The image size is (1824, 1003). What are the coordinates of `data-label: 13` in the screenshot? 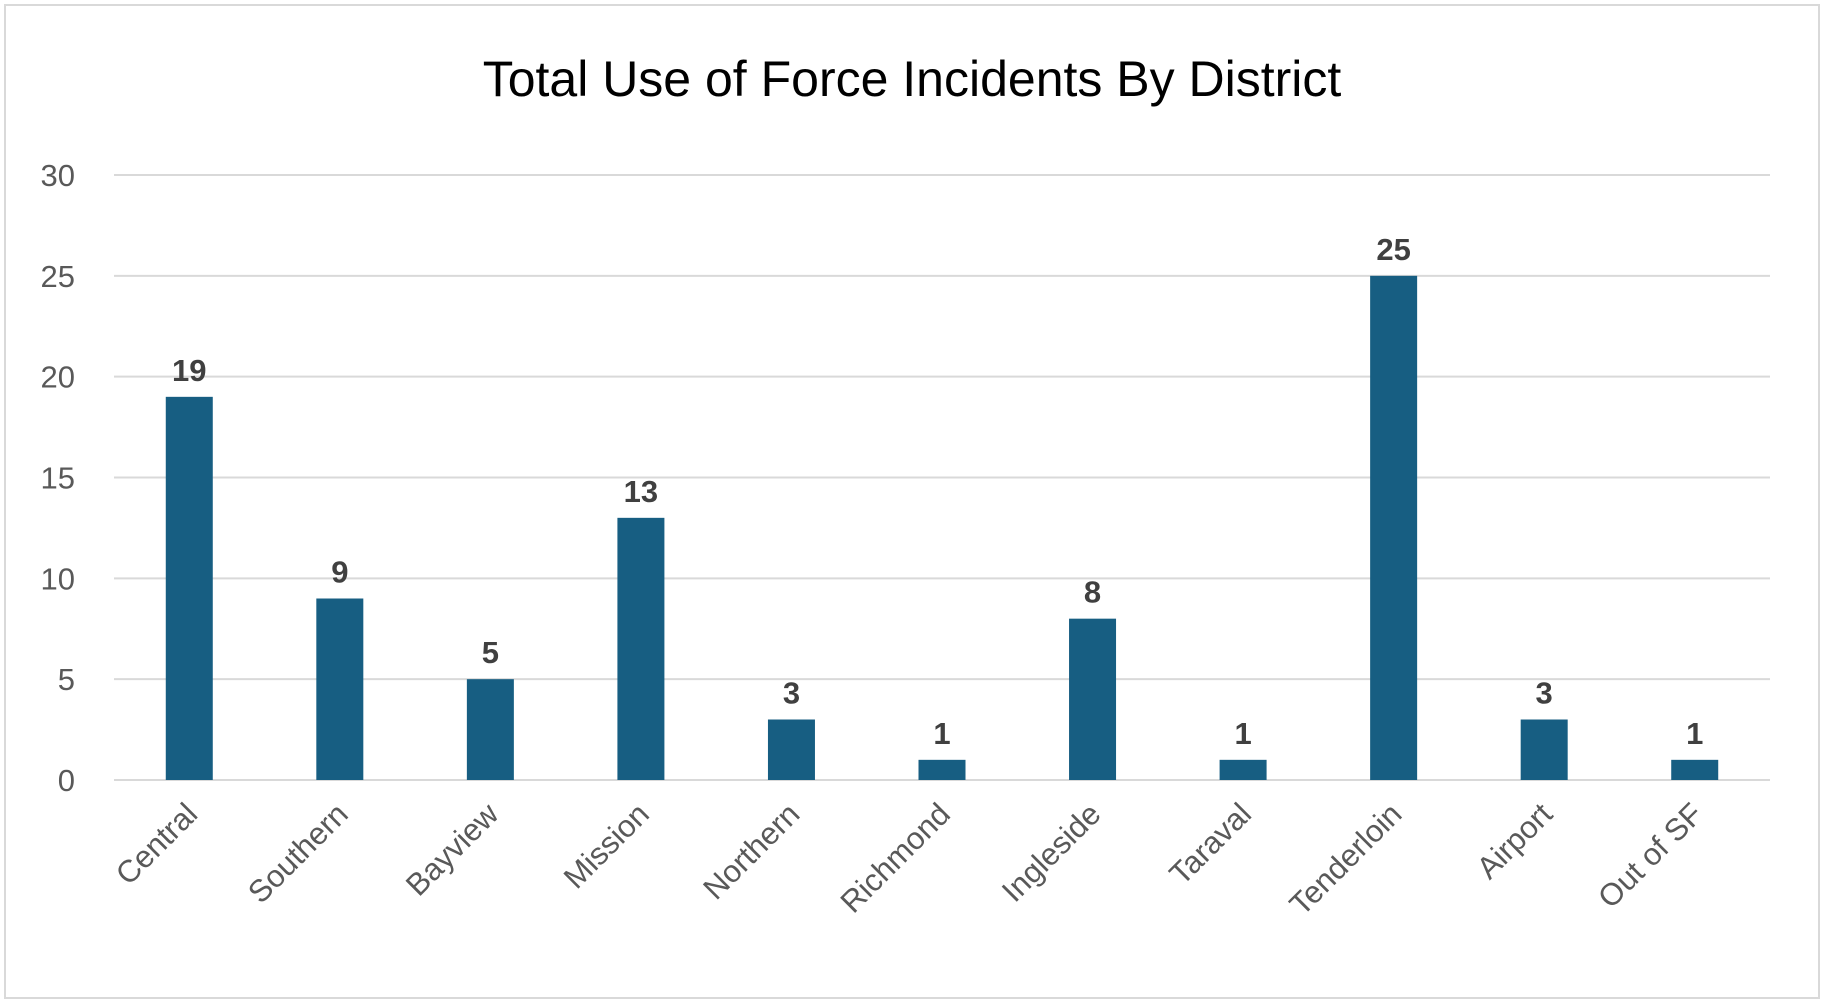 It's located at (641, 491).